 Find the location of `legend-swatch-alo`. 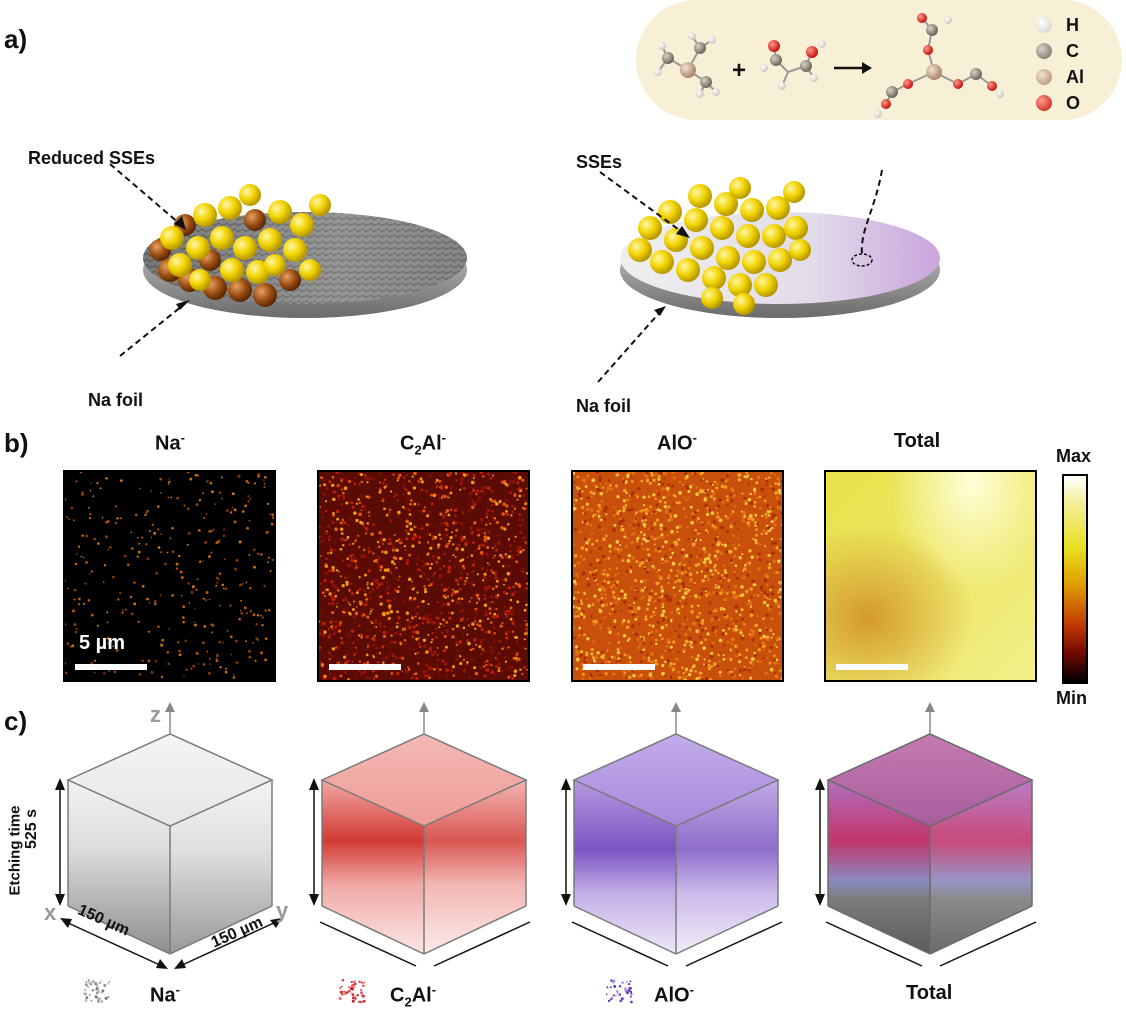

legend-swatch-alo is located at coordinates (619, 991).